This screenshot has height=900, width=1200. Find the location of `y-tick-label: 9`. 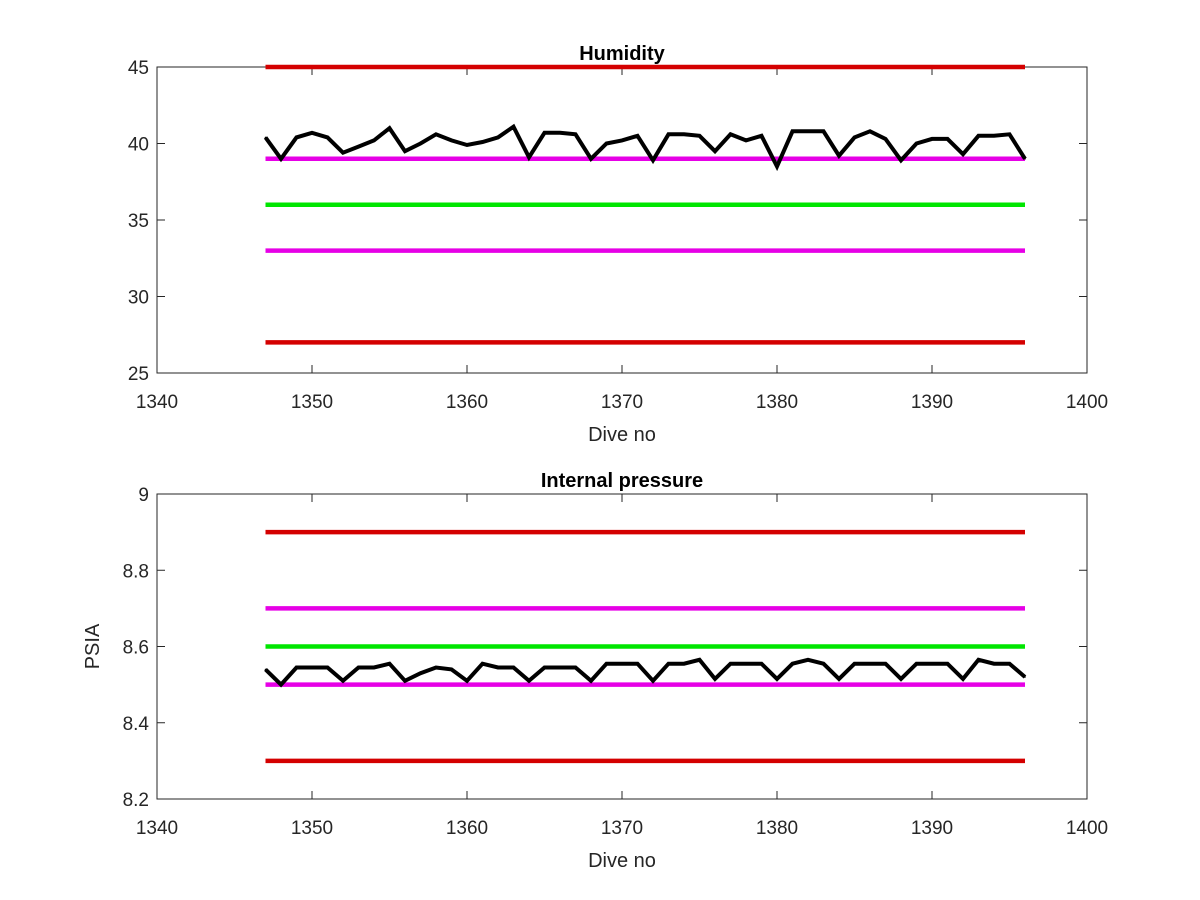

y-tick-label: 9 is located at coordinates (143, 495).